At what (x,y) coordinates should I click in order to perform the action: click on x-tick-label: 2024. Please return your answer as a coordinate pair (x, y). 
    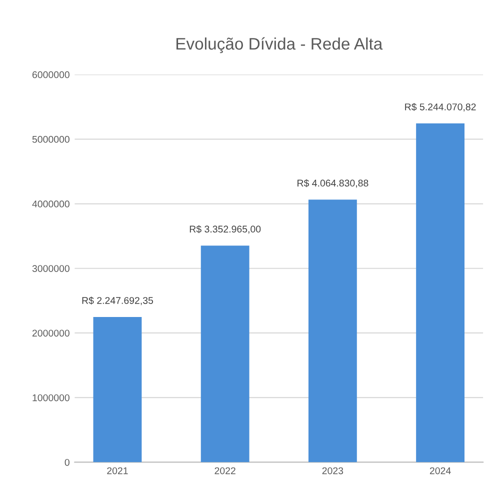
    Looking at the image, I should click on (440, 470).